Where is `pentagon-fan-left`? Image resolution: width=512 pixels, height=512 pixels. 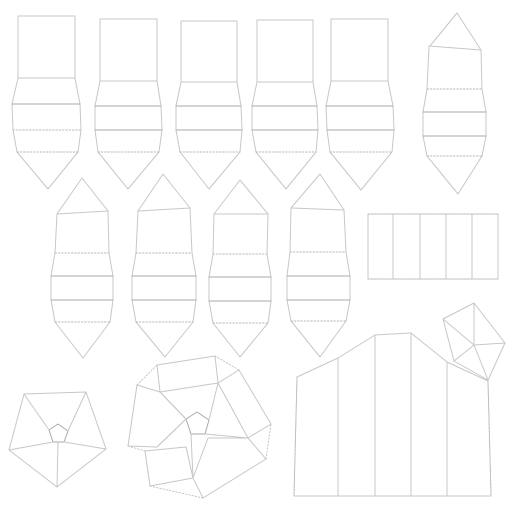
pentagon-fan-left is located at coordinates (57, 439).